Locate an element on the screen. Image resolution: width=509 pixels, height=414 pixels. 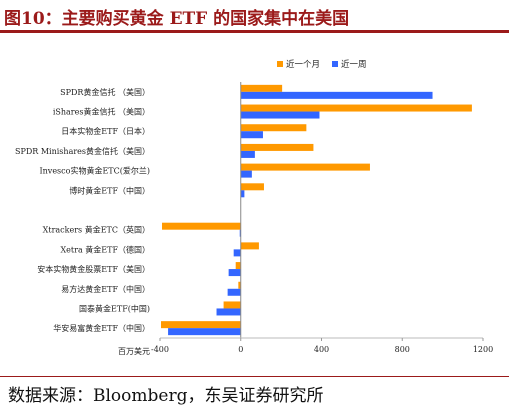
category-label-1: iShares黄金信托 （美国） is located at coordinates (101, 112).